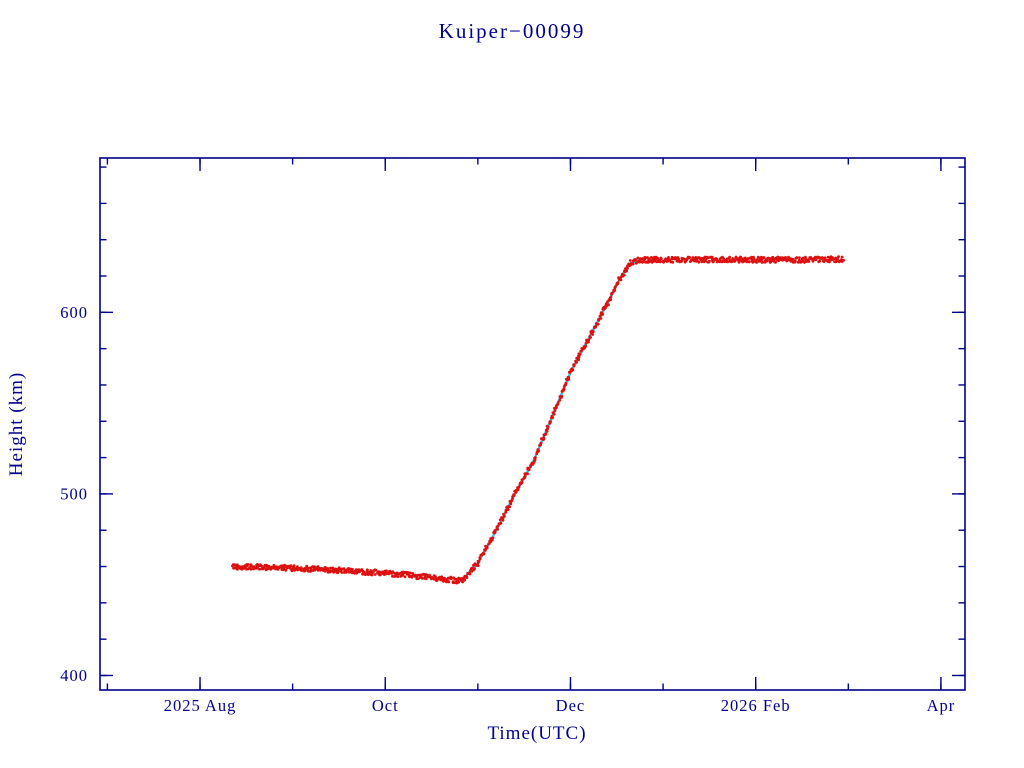 This screenshot has height=768, width=1024. I want to click on y-axis-label: Height (km), so click(16, 424).